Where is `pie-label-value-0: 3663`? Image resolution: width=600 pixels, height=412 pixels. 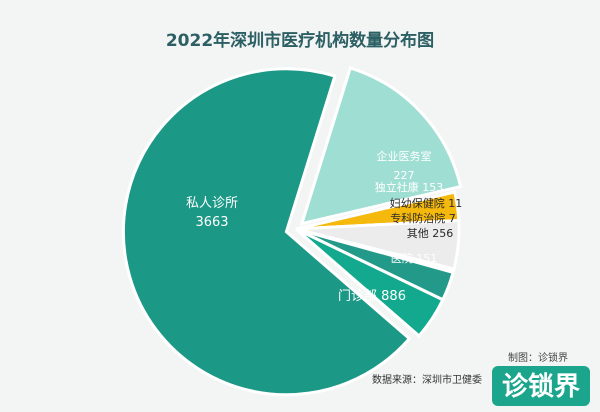 pie-label-value-0: 3663 is located at coordinates (211, 222).